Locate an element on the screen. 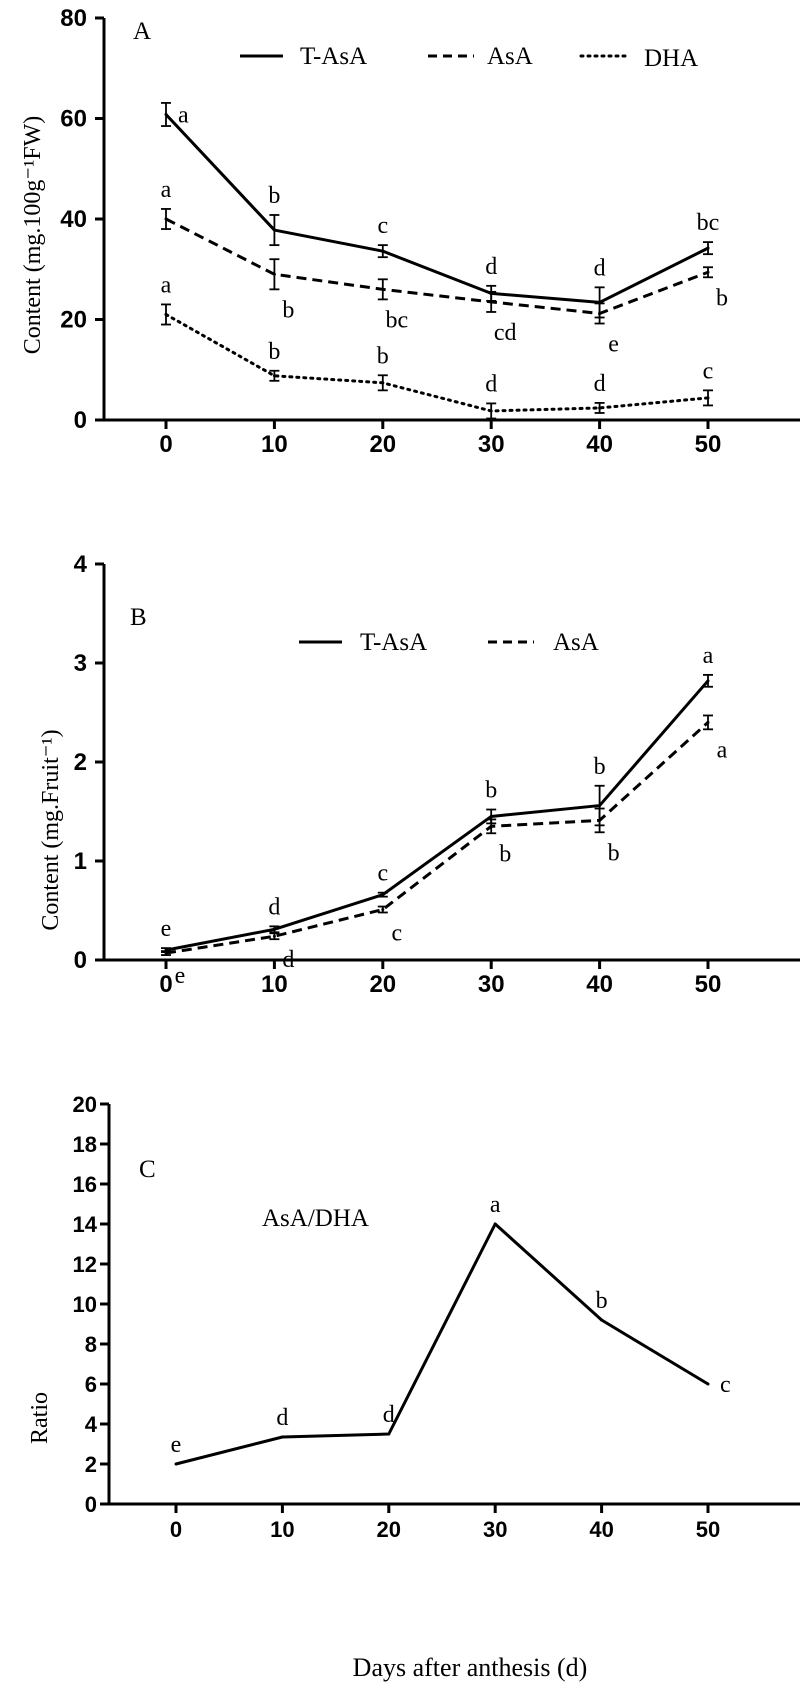 The width and height of the screenshot is (809, 1690). y-tick-label: 14 is located at coordinates (85, 1224).